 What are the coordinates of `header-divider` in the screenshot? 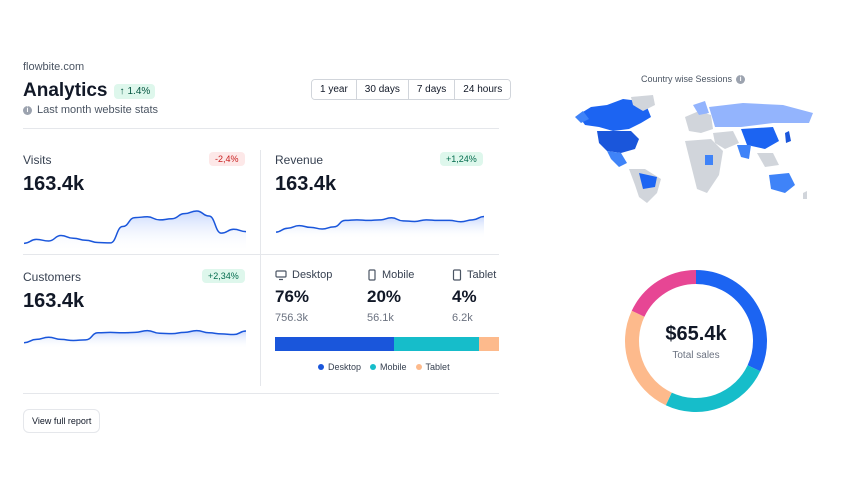 It's located at (261, 128).